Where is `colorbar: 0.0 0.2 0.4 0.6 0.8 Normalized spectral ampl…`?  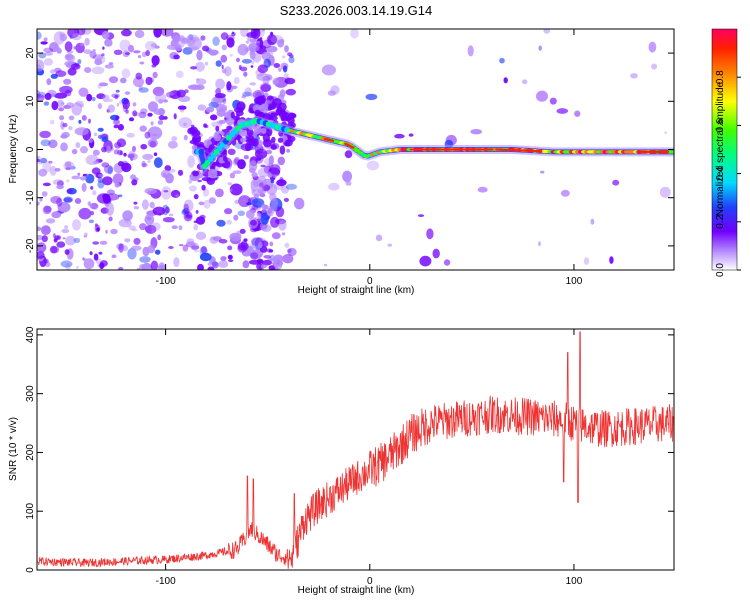
colorbar: 0.0 0.2 0.4 0.6 0.8 Normalized spectral ampl… is located at coordinates (726, 152).